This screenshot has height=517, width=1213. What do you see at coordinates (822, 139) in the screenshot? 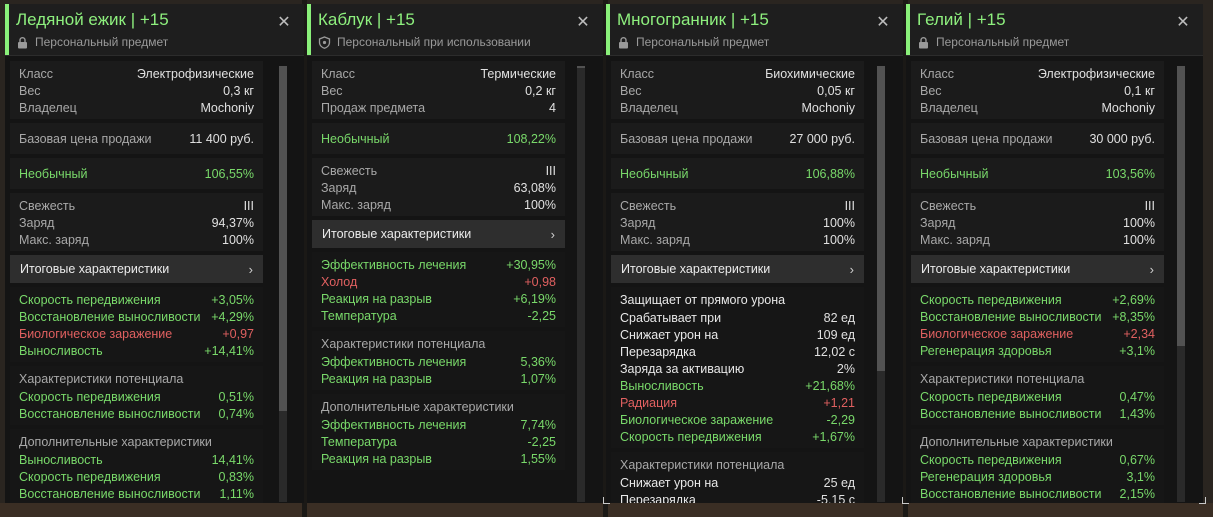
I see `row-value: 27 000 руб.` at bounding box center [822, 139].